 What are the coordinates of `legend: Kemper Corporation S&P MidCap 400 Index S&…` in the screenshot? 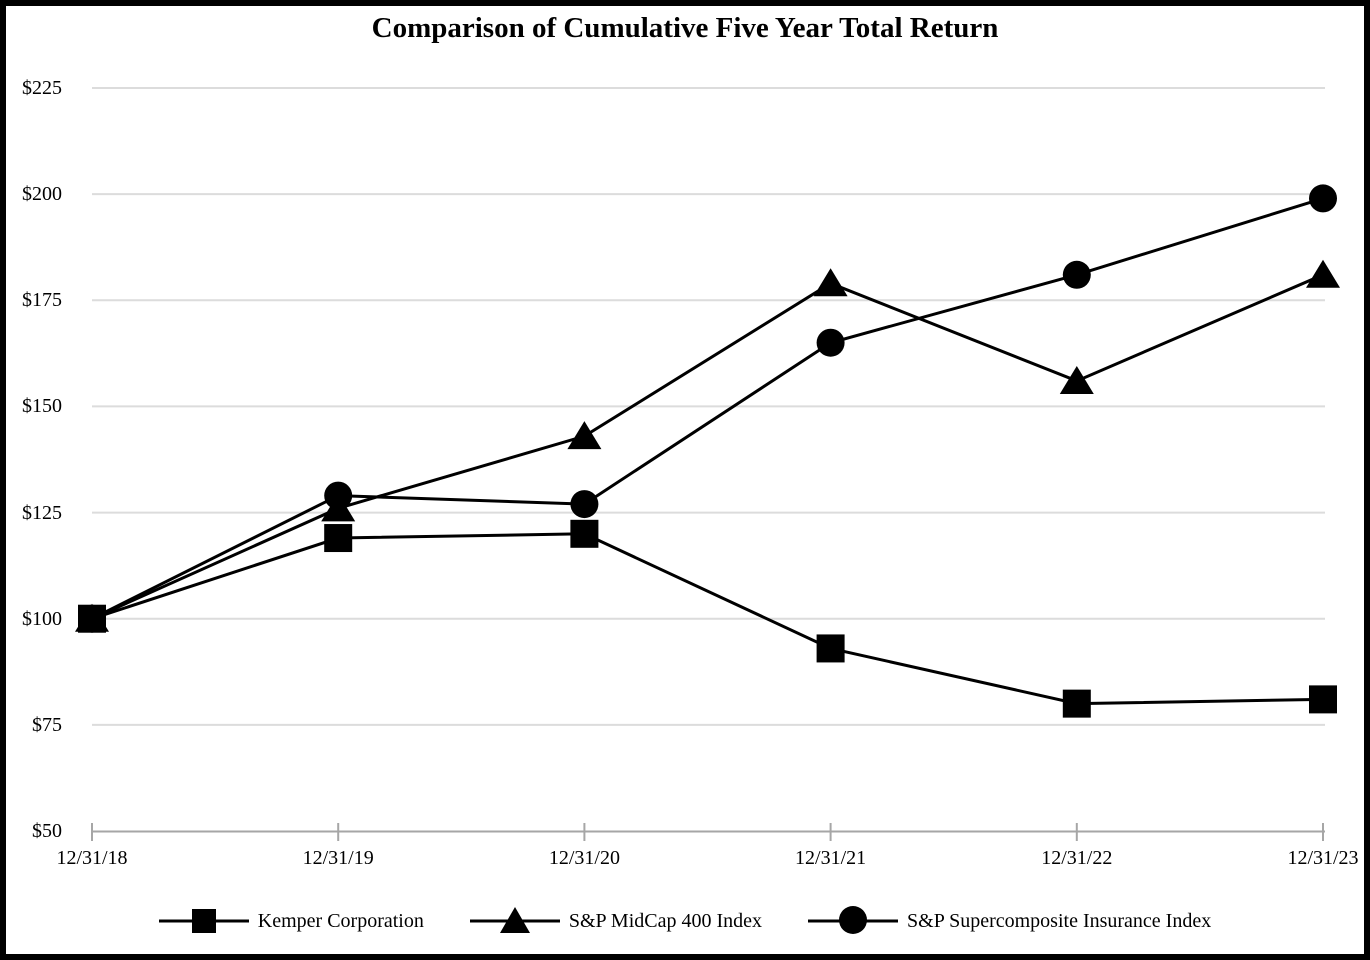 It's located at (685, 921).